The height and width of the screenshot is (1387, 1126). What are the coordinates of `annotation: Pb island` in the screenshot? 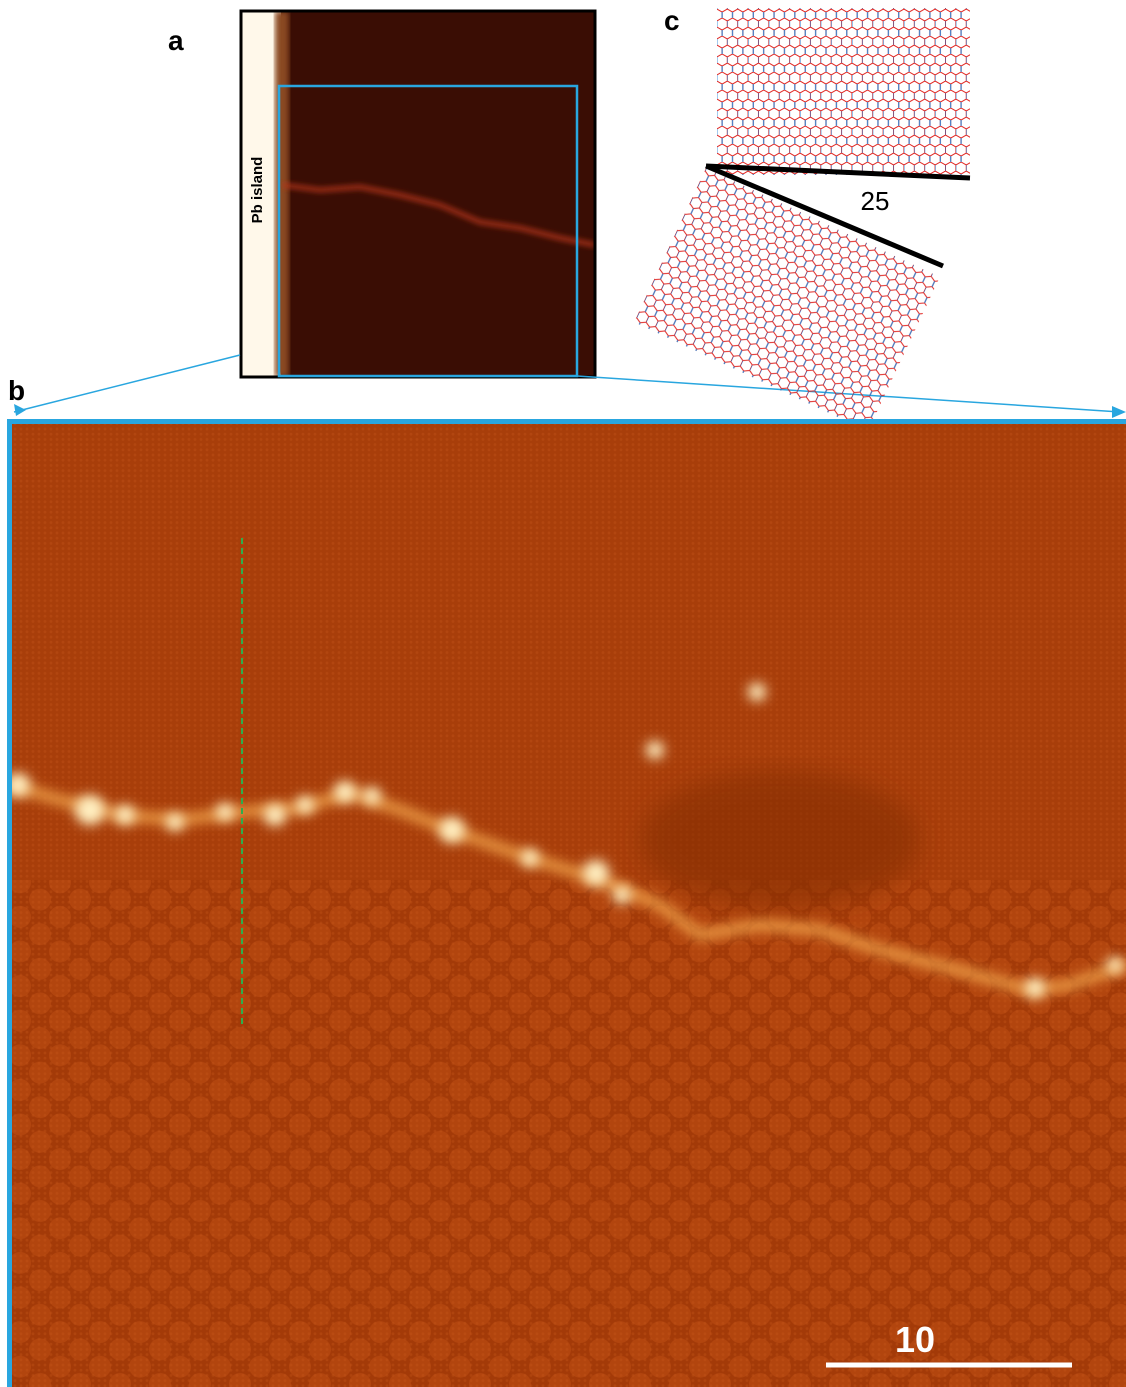 It's located at (257, 190).